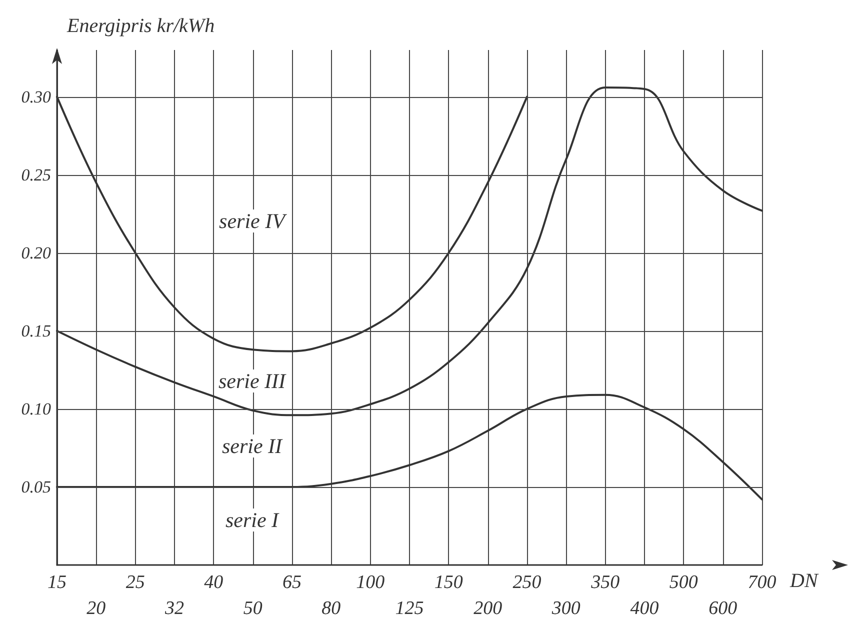  What do you see at coordinates (565, 608) in the screenshot?
I see `x-tick-label: 300` at bounding box center [565, 608].